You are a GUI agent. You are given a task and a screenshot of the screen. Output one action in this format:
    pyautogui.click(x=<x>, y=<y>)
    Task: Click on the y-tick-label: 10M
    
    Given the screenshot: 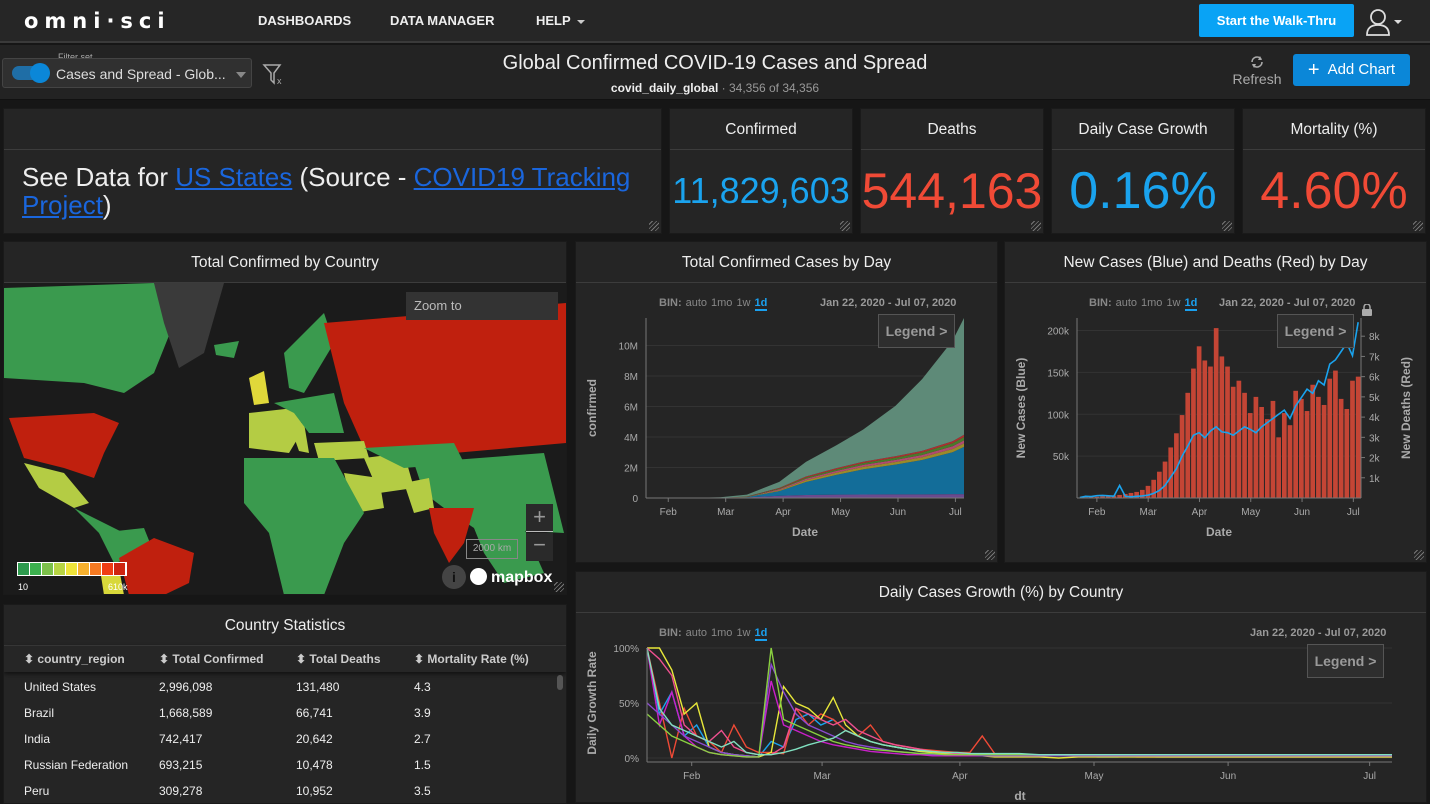 What is the action you would take?
    pyautogui.click(x=628, y=346)
    